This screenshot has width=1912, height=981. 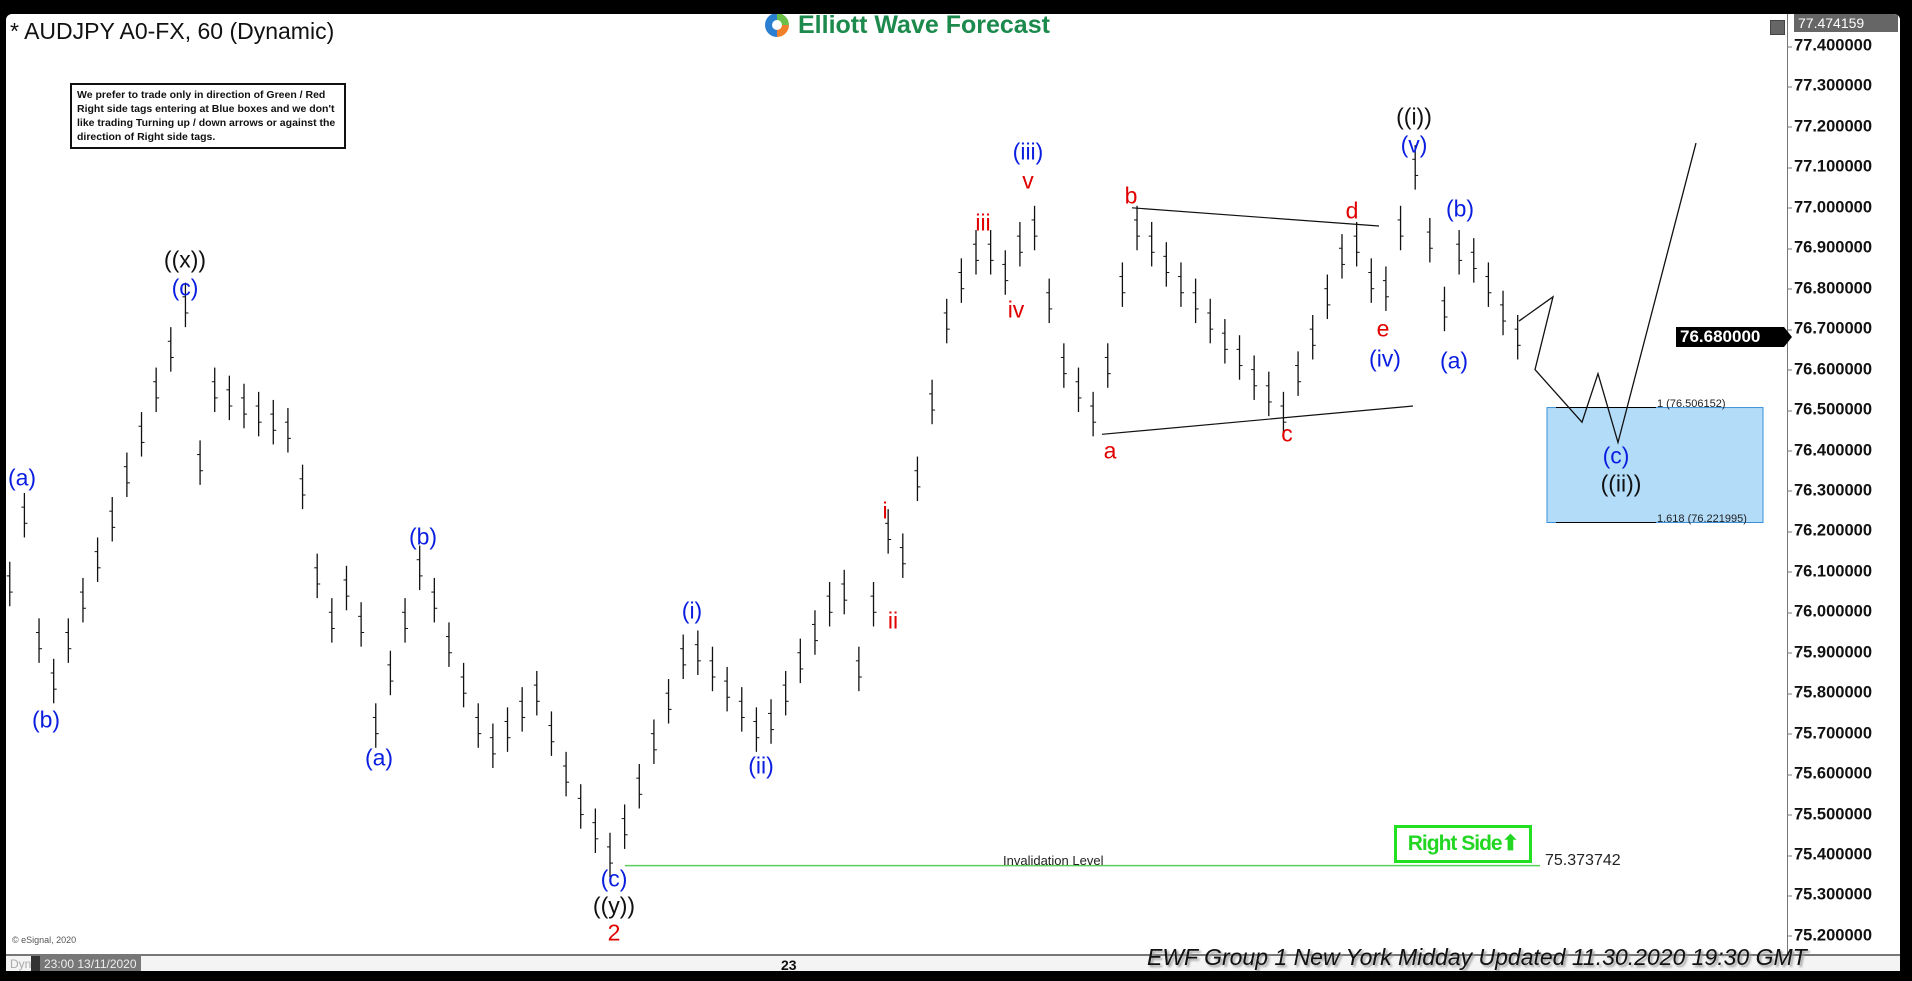 I want to click on invalidation-price: 75.373742, so click(x=1583, y=860).